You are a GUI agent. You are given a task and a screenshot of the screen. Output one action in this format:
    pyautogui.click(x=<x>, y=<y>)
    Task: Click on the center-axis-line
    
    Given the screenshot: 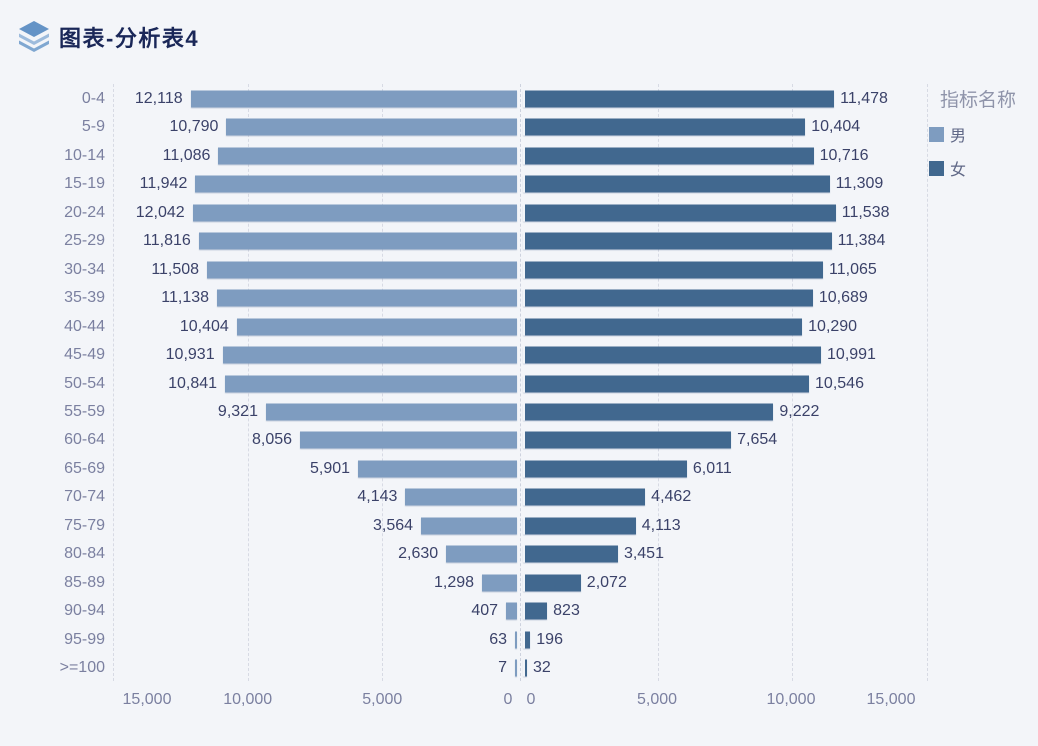 What is the action you would take?
    pyautogui.click(x=520, y=382)
    